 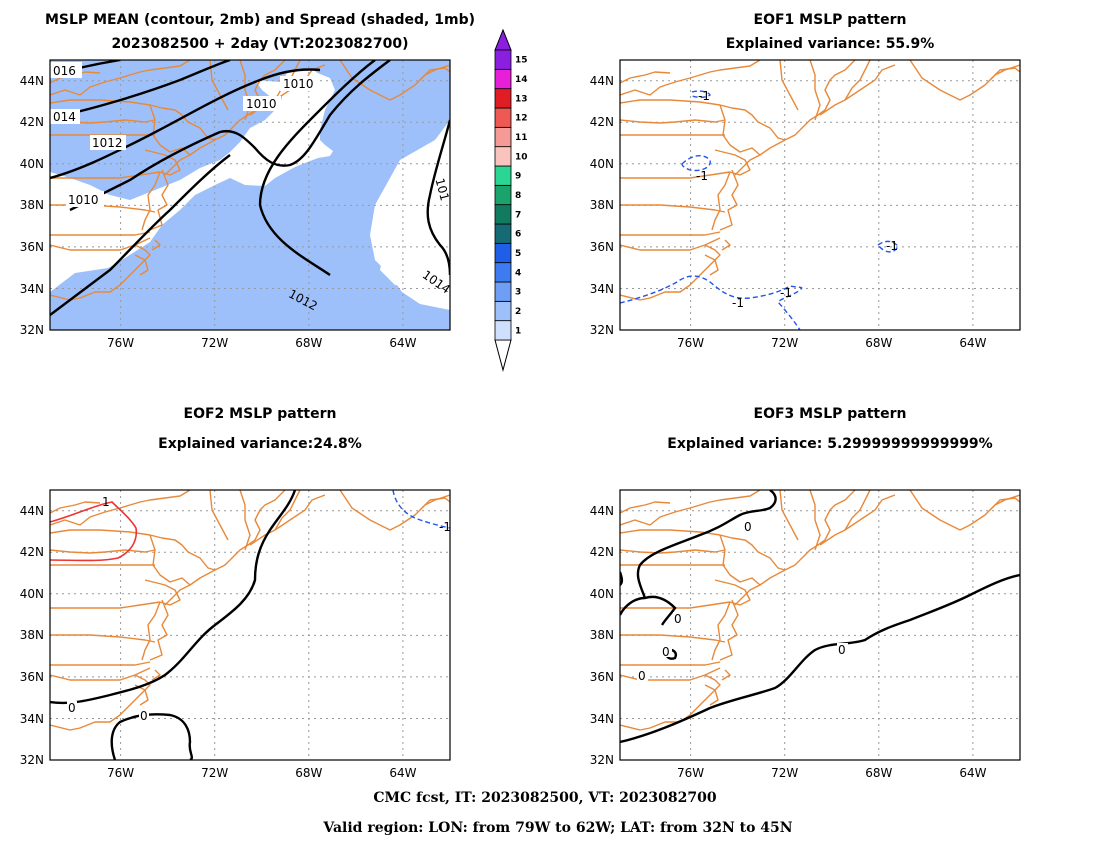 What do you see at coordinates (829, 444) in the screenshot?
I see `eof3-subtitle: Explained variance: 5.29999999999999%` at bounding box center [829, 444].